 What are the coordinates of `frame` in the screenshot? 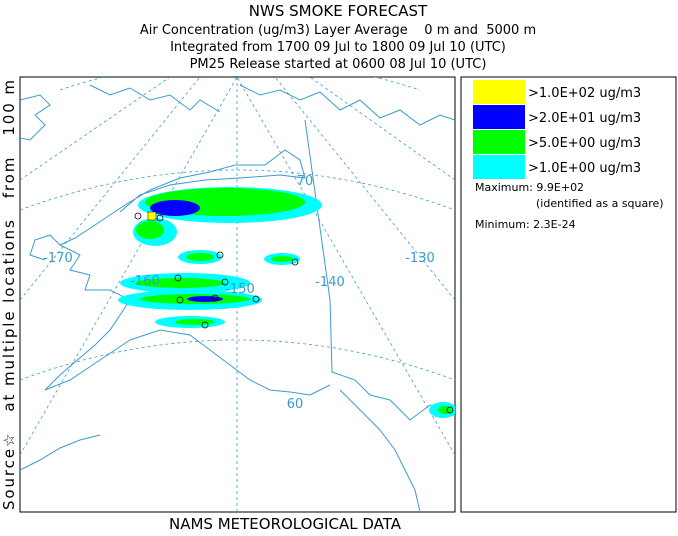 It's located at (152, 216).